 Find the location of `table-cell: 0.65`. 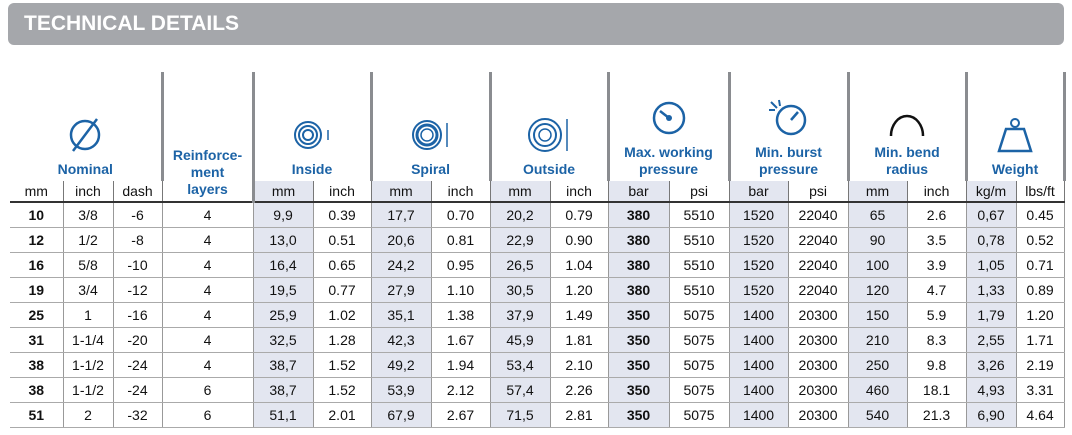

table-cell: 0.65 is located at coordinates (342, 265).